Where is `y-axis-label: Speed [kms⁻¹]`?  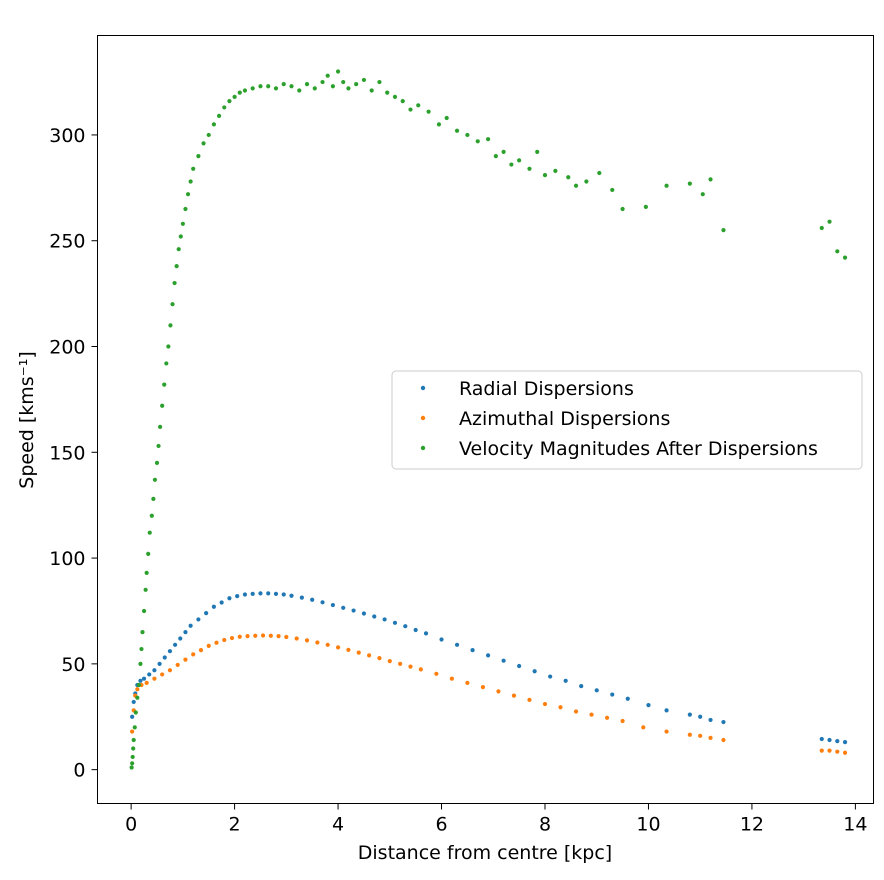
y-axis-label: Speed [kms⁻¹] is located at coordinates (27, 419).